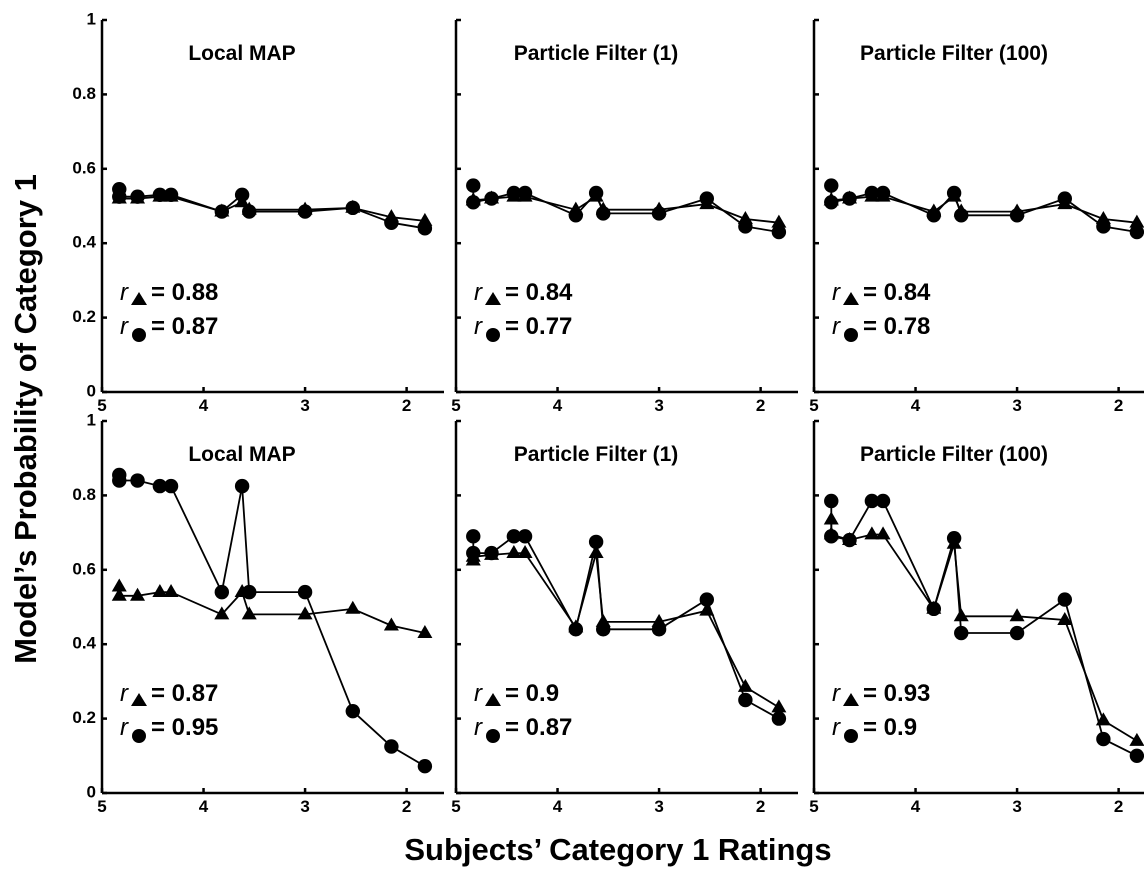 The image size is (1144, 877). I want to click on y-tick-label: 1, so click(91, 419).